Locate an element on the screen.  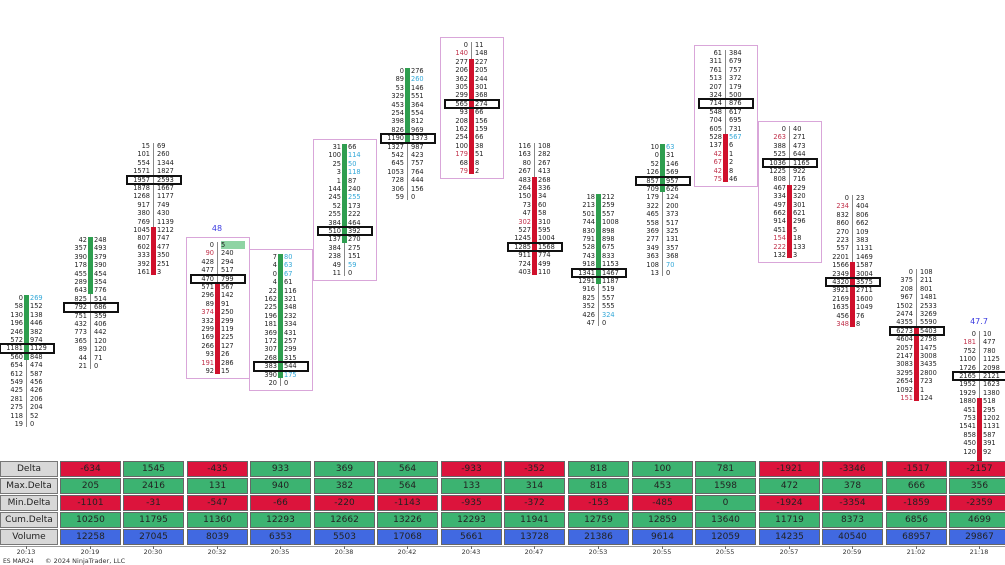
ask-volume: 3 is located at coordinates (159, 272).